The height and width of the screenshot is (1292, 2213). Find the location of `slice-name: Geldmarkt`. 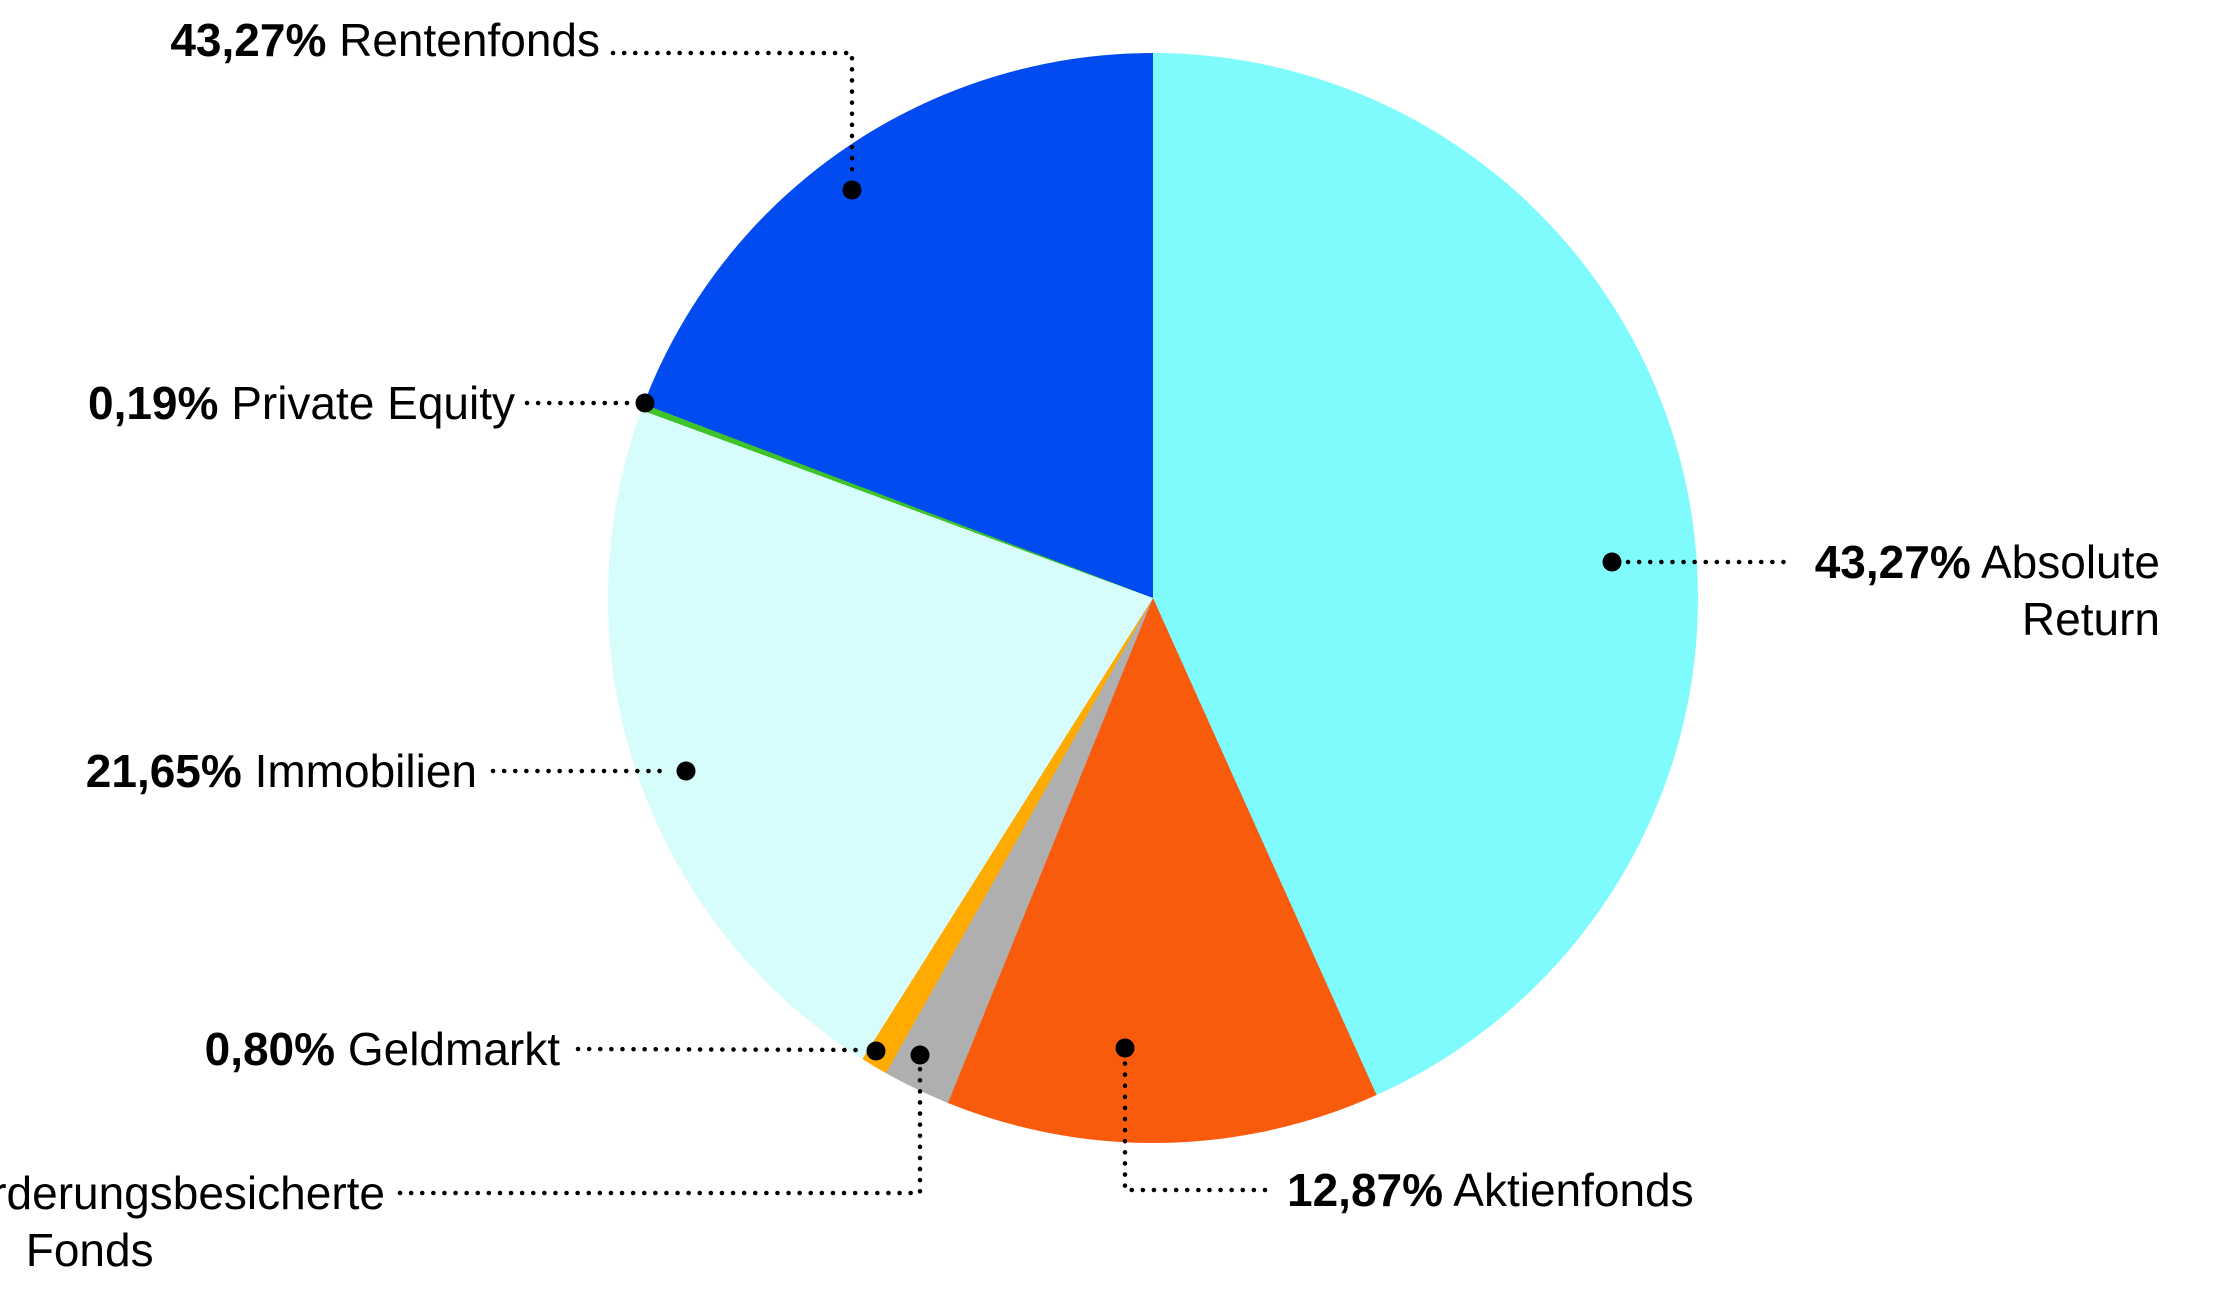

slice-name: Geldmarkt is located at coordinates (453, 1048).